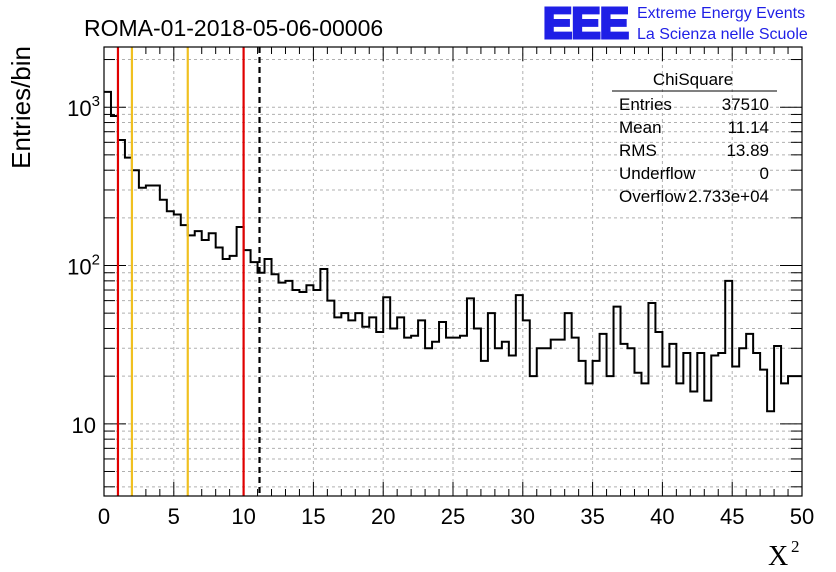 This screenshot has height=572, width=836. What do you see at coordinates (745, 104) in the screenshot?
I see `stats-value: 37510` at bounding box center [745, 104].